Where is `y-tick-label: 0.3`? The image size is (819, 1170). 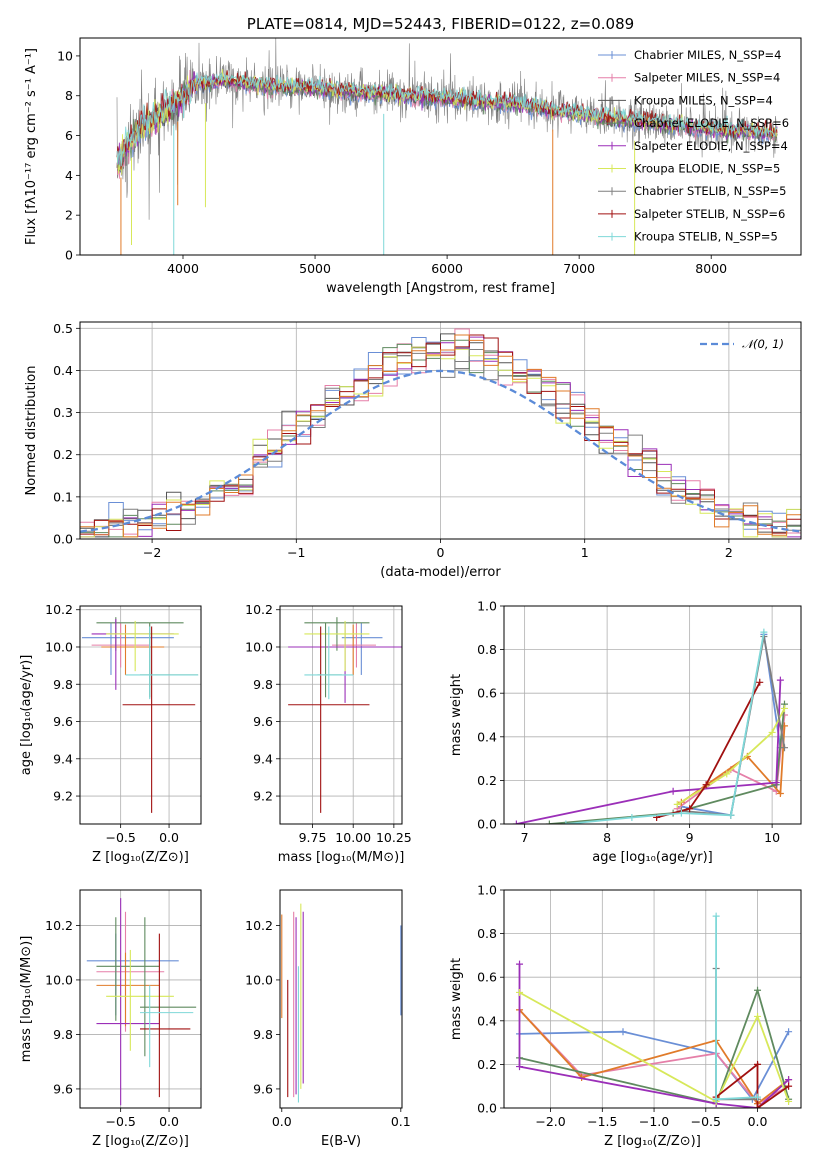
y-tick-label: 0.3 is located at coordinates (63, 412).